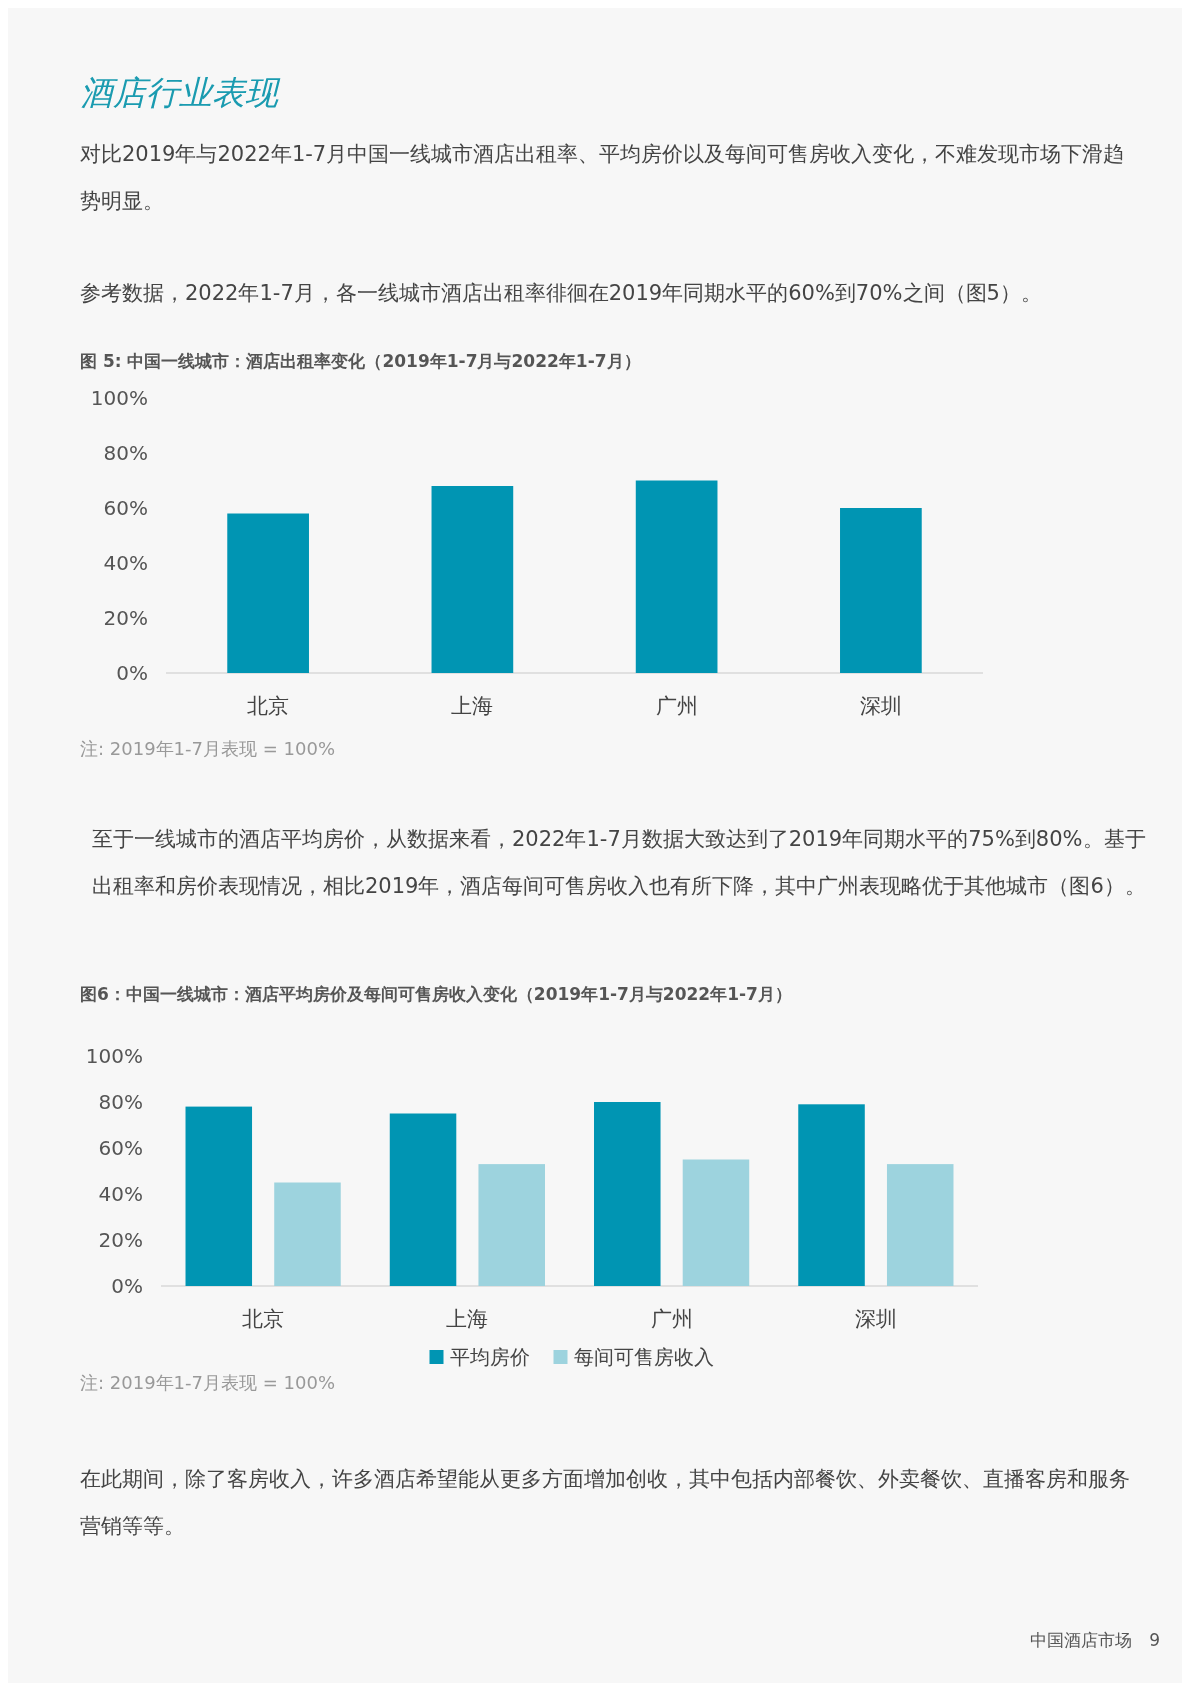 This screenshot has height=1683, width=1190. Describe the element at coordinates (360, 361) in the screenshot. I see `chart-title: 图 5: 中国一线城市：酒店出租率变化（2019年1-7月与2022年1-7月）` at that location.